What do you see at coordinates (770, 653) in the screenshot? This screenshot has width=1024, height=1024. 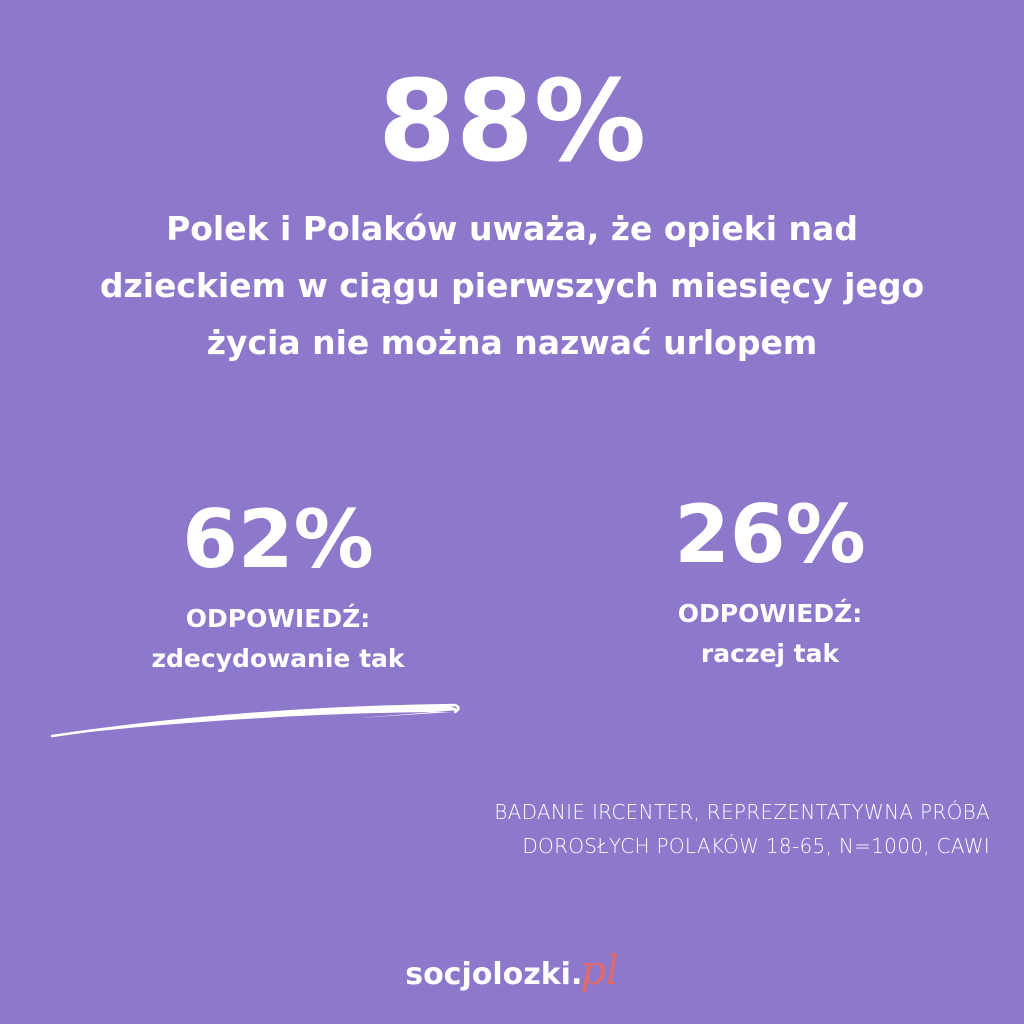 I see `stat-answer: raczej tak` at bounding box center [770, 653].